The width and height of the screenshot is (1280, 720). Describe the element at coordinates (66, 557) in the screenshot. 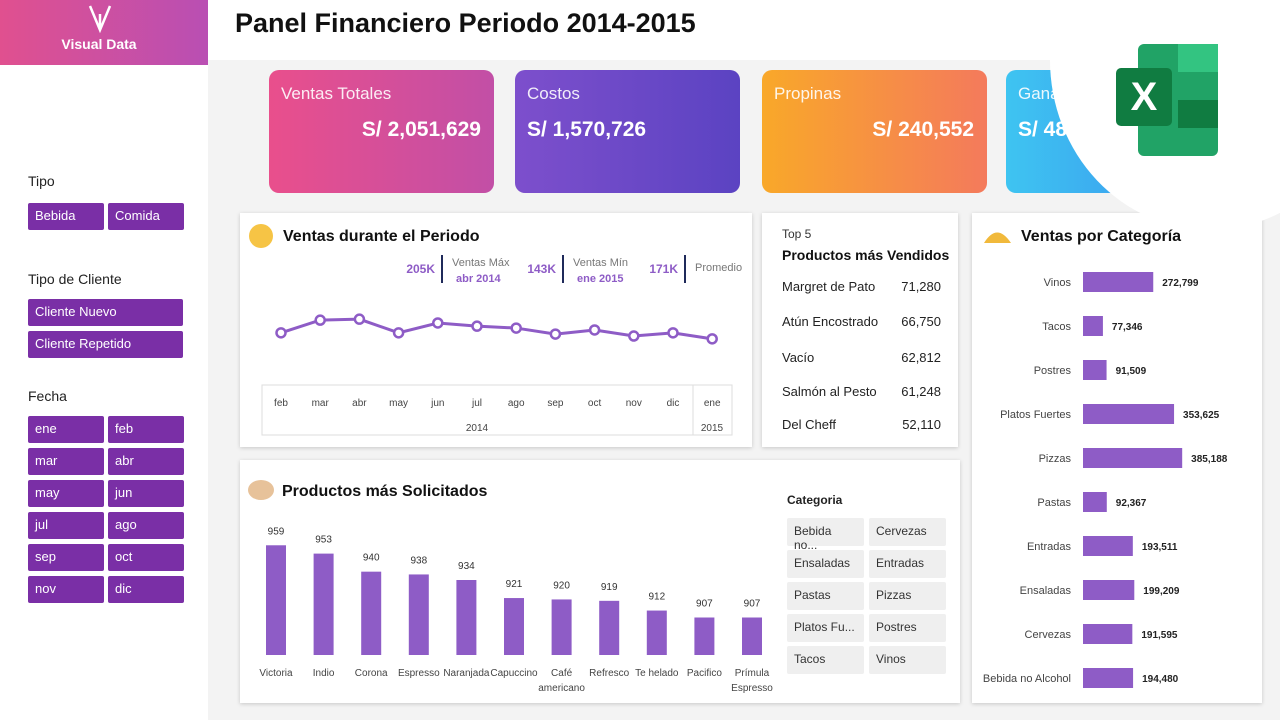

I see `slicer-button: sep` at that location.